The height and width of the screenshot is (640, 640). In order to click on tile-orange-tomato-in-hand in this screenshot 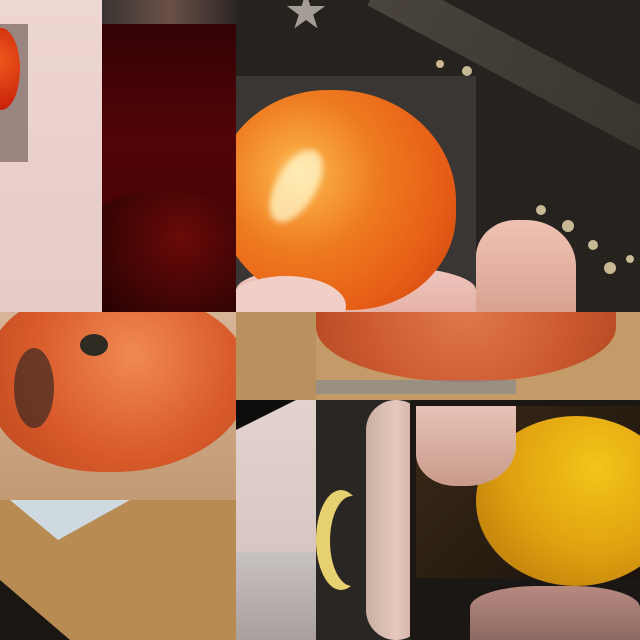, I will do `click(356, 194)`.